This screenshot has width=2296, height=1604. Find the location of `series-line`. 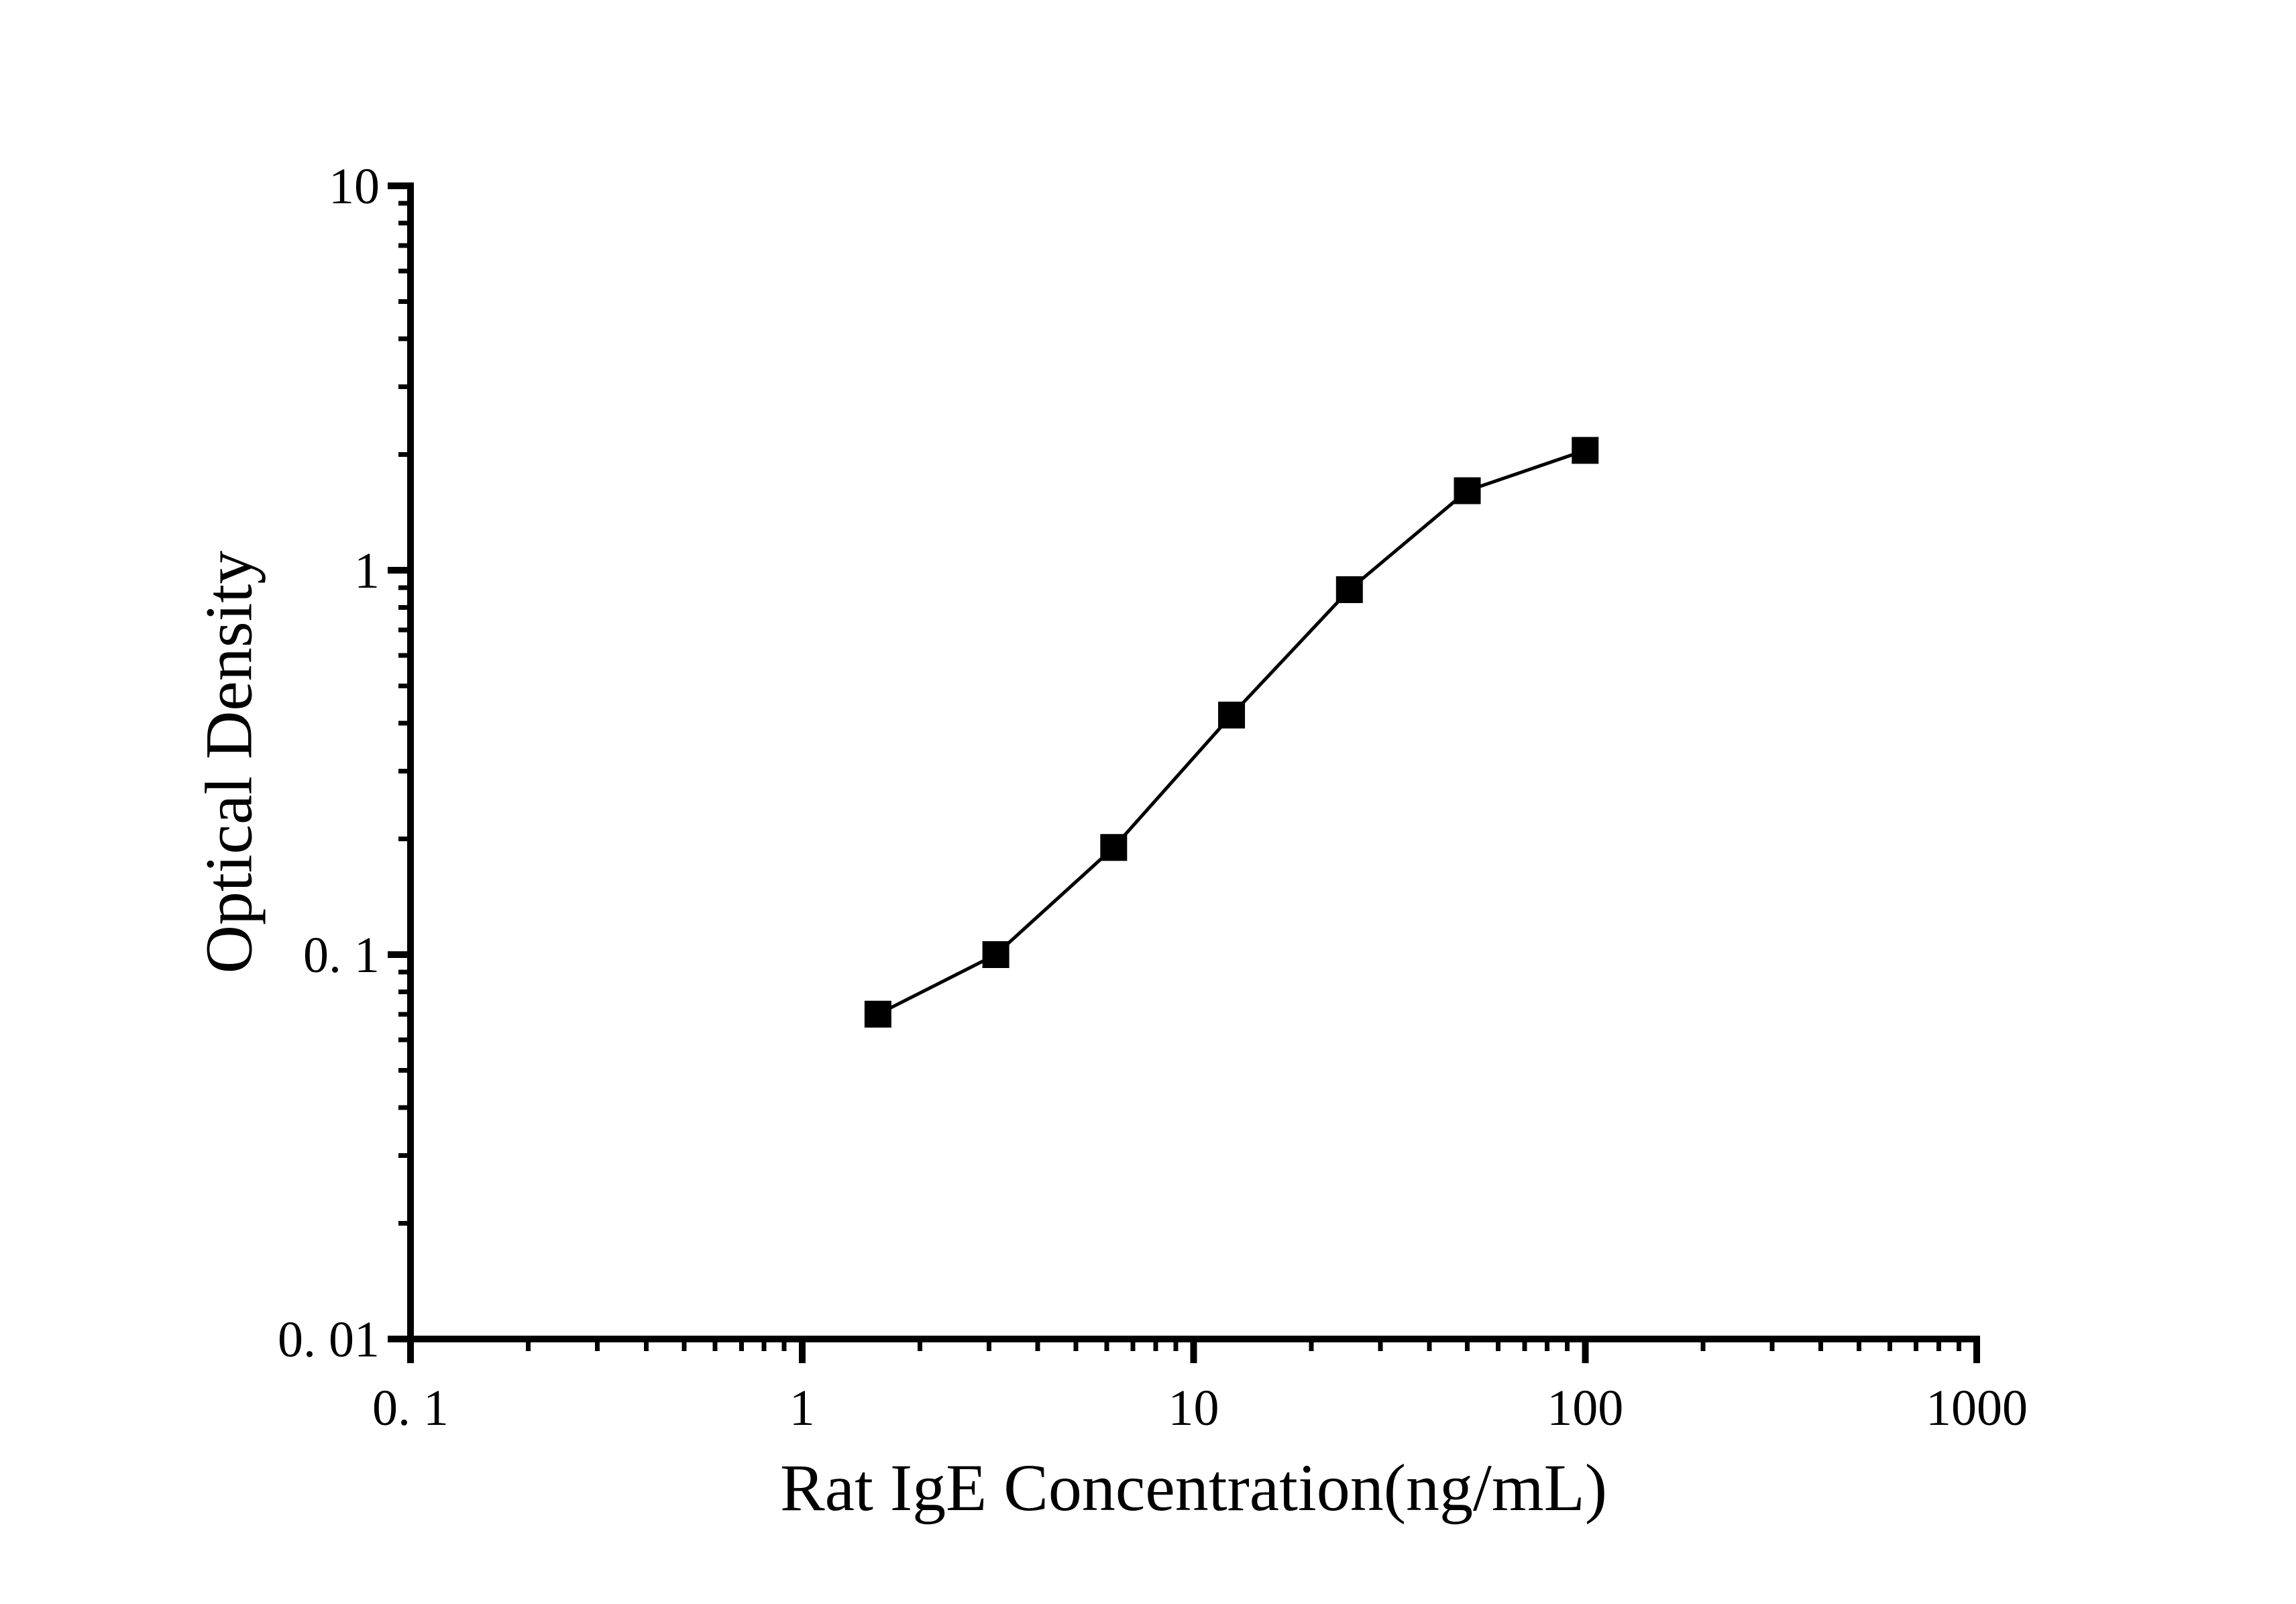

series-line is located at coordinates (1231, 733).